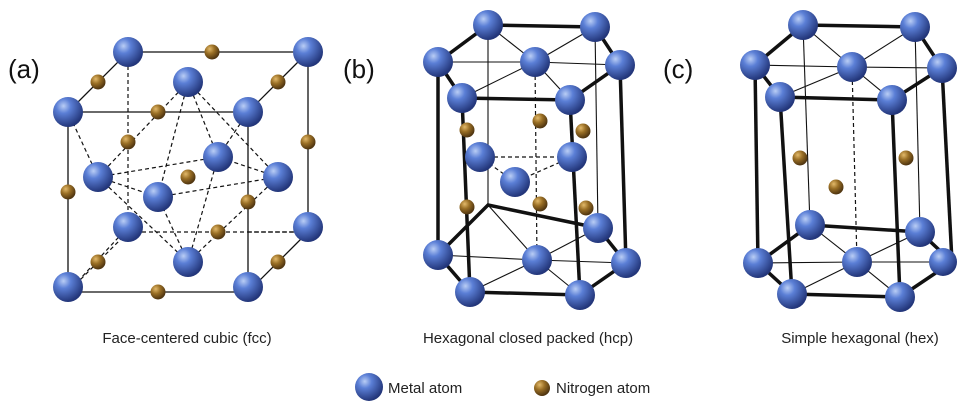  What do you see at coordinates (853, 172) in the screenshot?
I see `hex-nitrogen-atoms` at bounding box center [853, 172].